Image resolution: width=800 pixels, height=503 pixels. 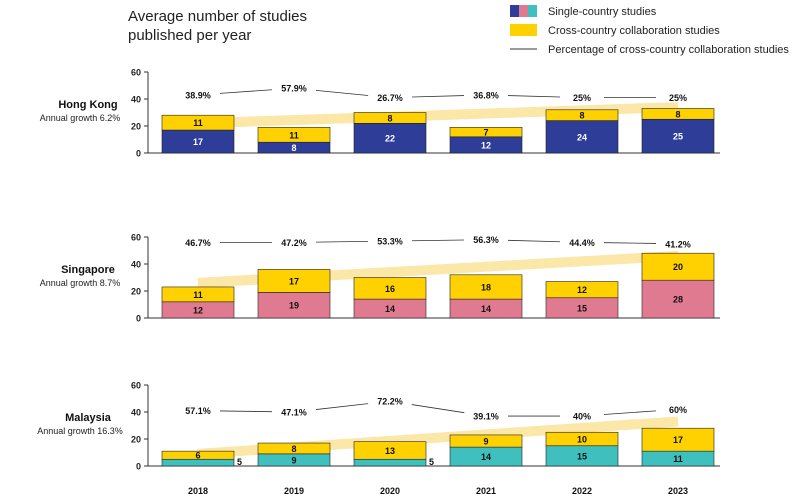 I want to click on x-tick-label: 2021, so click(x=486, y=491).